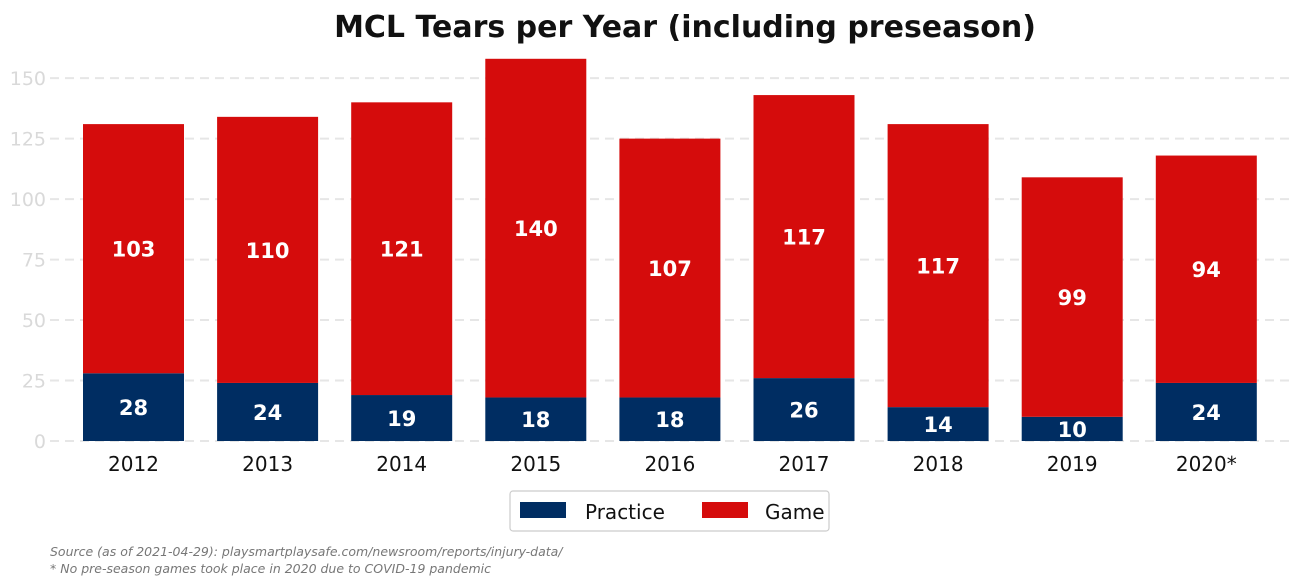 This screenshot has height=586, width=1299. I want to click on legend: Practice Game, so click(669, 511).